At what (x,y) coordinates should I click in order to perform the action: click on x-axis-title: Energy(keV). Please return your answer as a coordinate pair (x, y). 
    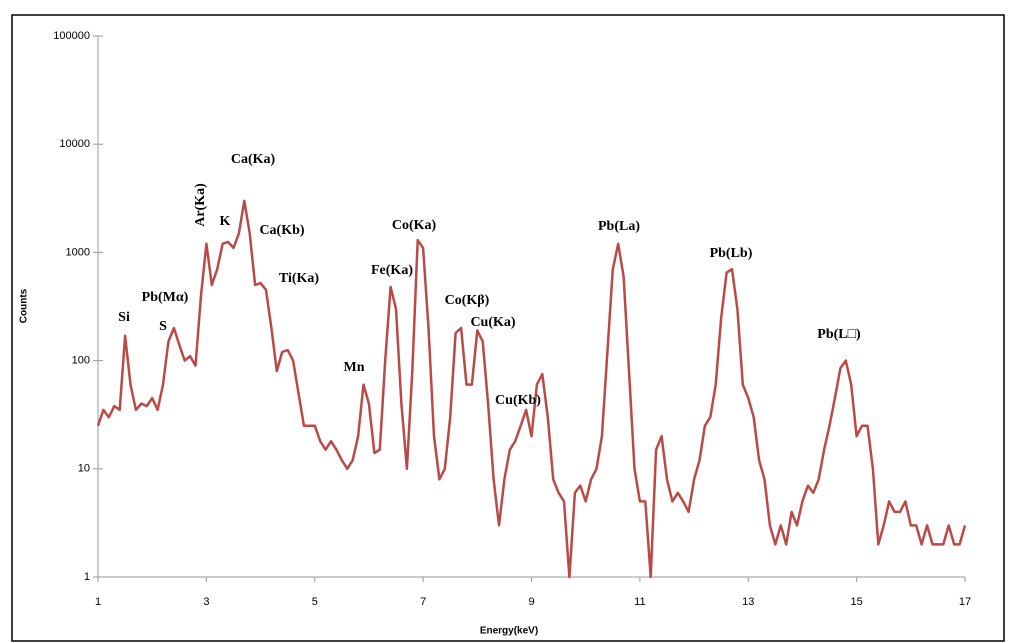
    Looking at the image, I should click on (509, 631).